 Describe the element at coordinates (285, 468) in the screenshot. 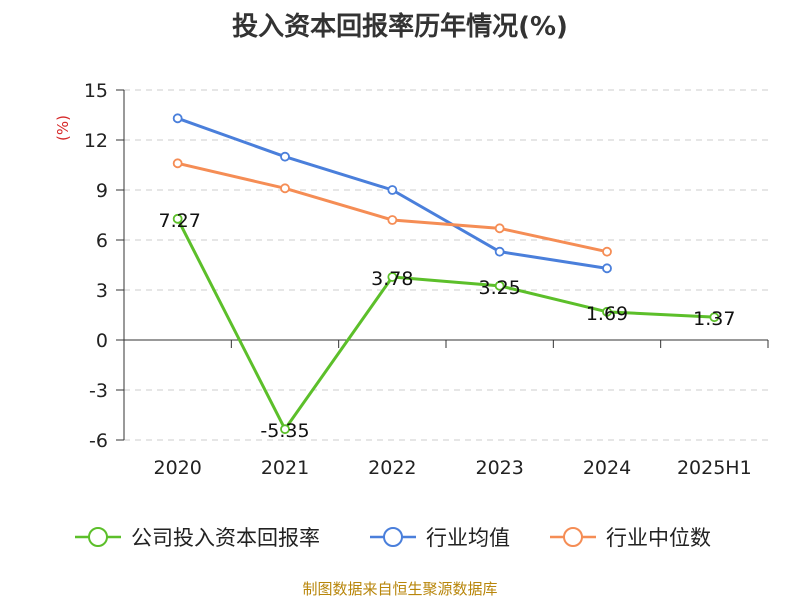

I see `x-tick-label: 2021` at that location.